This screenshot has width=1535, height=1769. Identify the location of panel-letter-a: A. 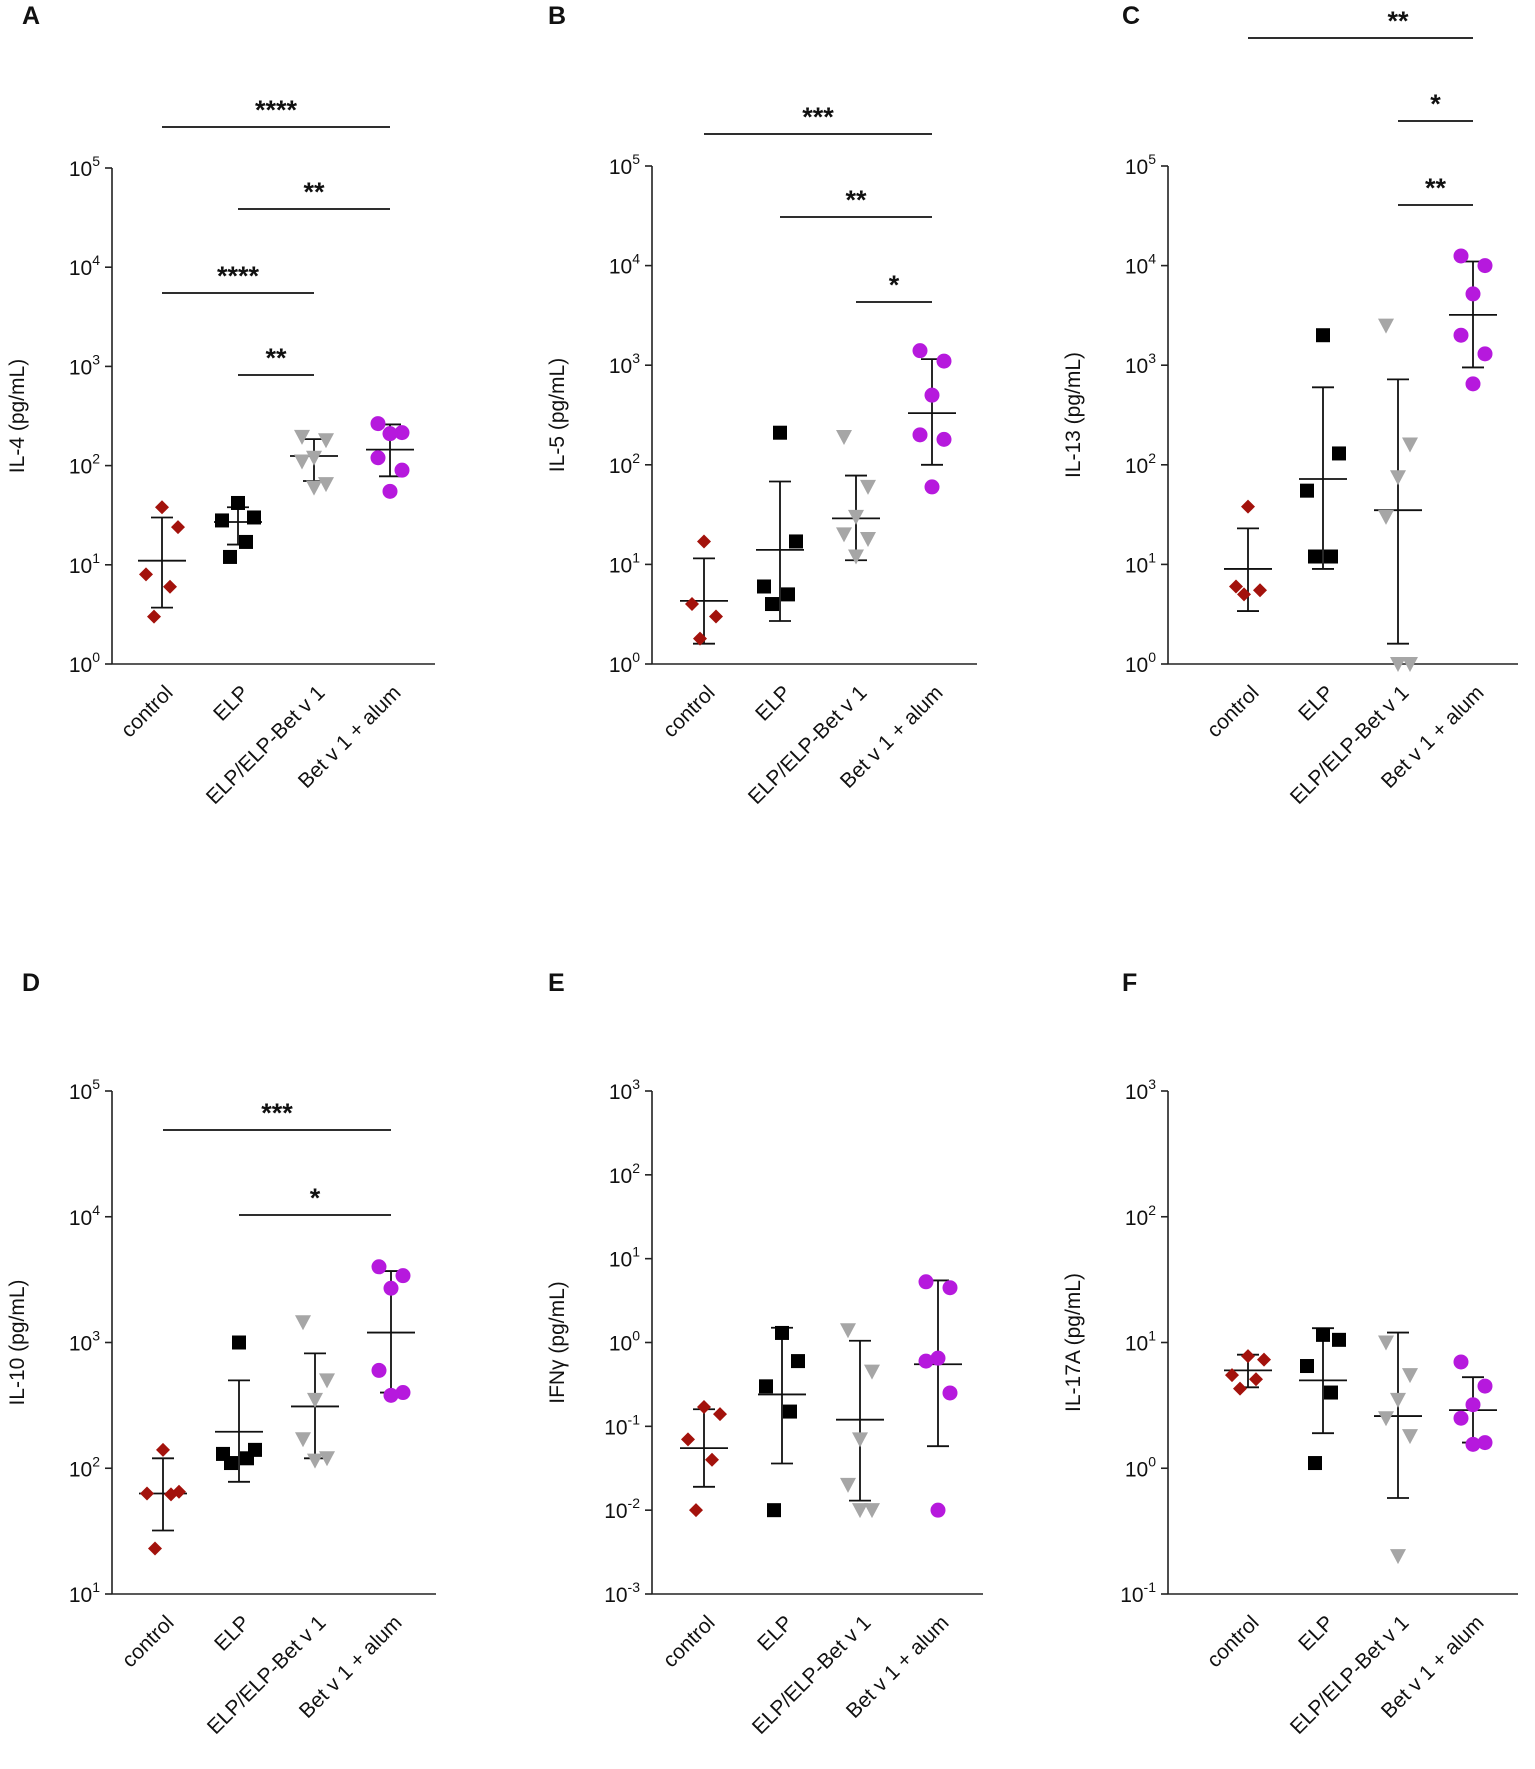
(31, 16).